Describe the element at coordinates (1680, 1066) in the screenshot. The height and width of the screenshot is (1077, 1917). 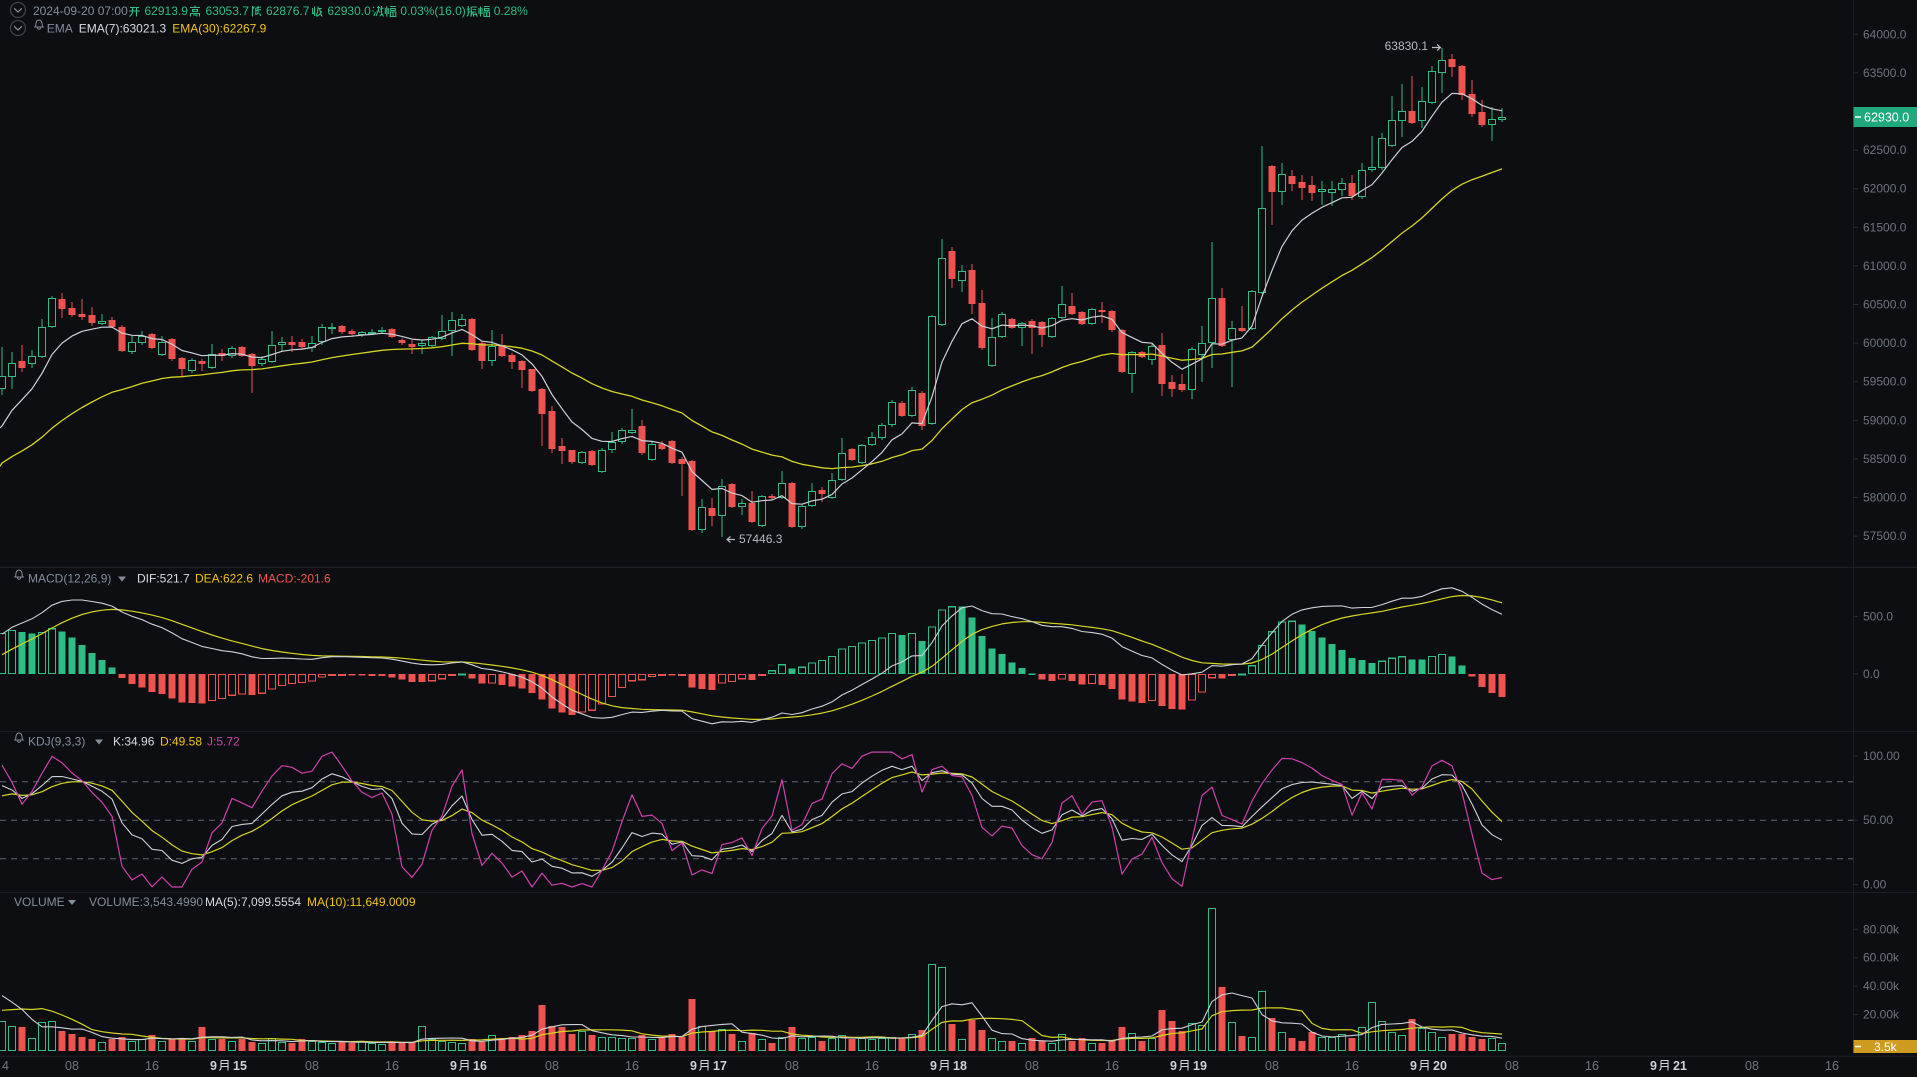
I see `svg-text: 21` at that location.